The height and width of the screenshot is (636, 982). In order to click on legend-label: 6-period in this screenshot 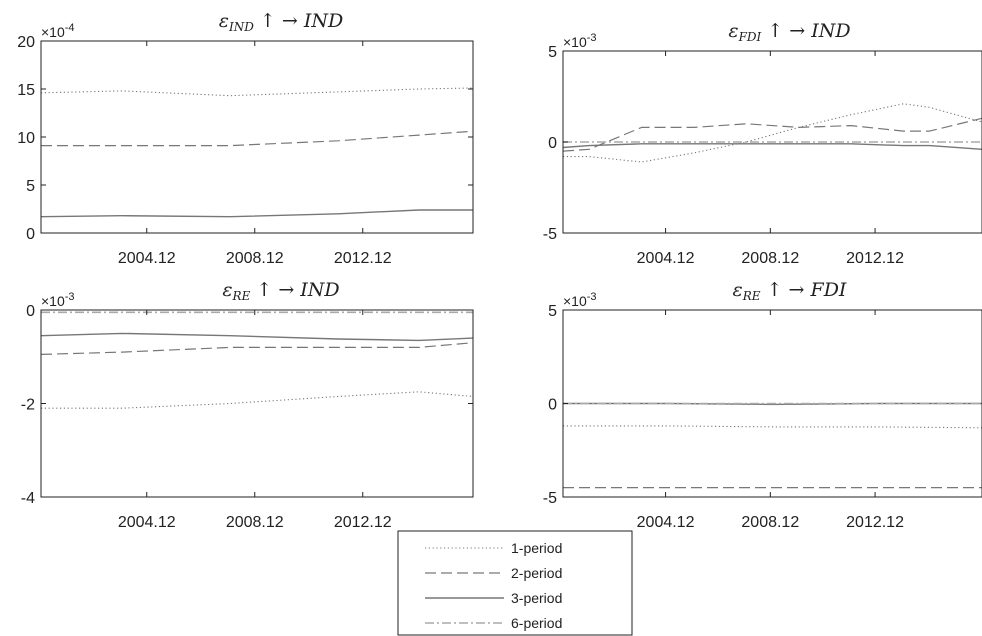, I will do `click(536, 623)`.